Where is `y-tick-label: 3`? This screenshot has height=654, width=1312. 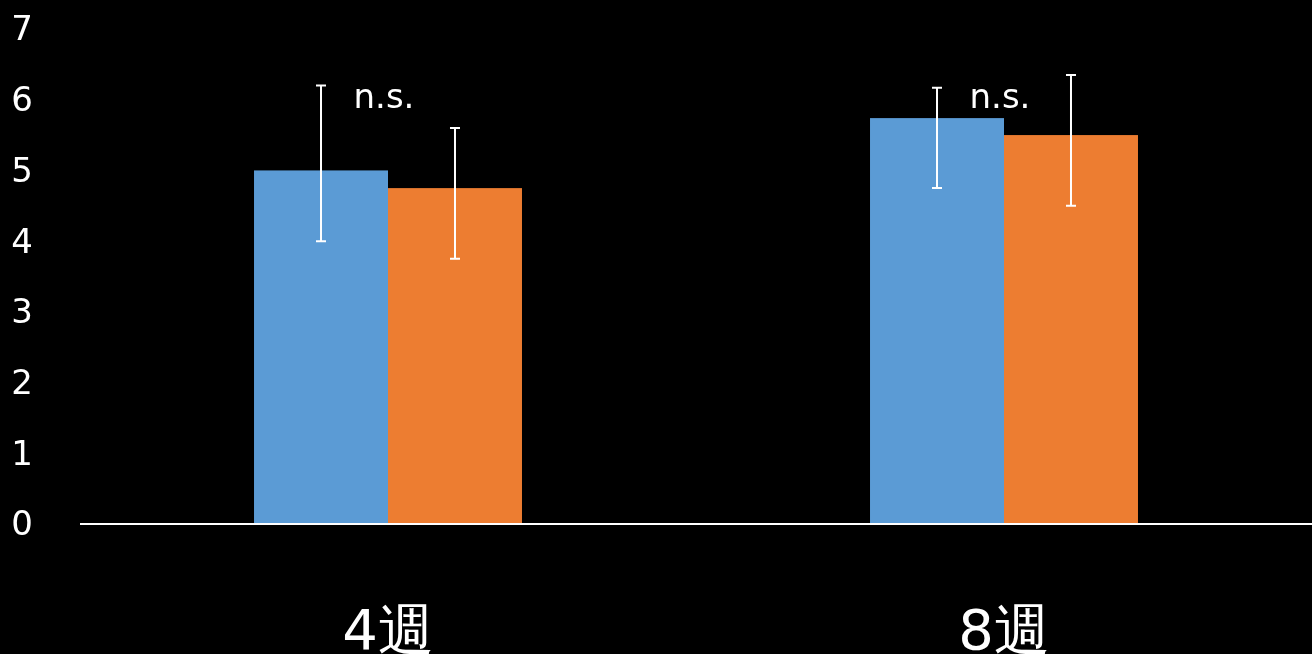
y-tick-label: 3 is located at coordinates (22, 311).